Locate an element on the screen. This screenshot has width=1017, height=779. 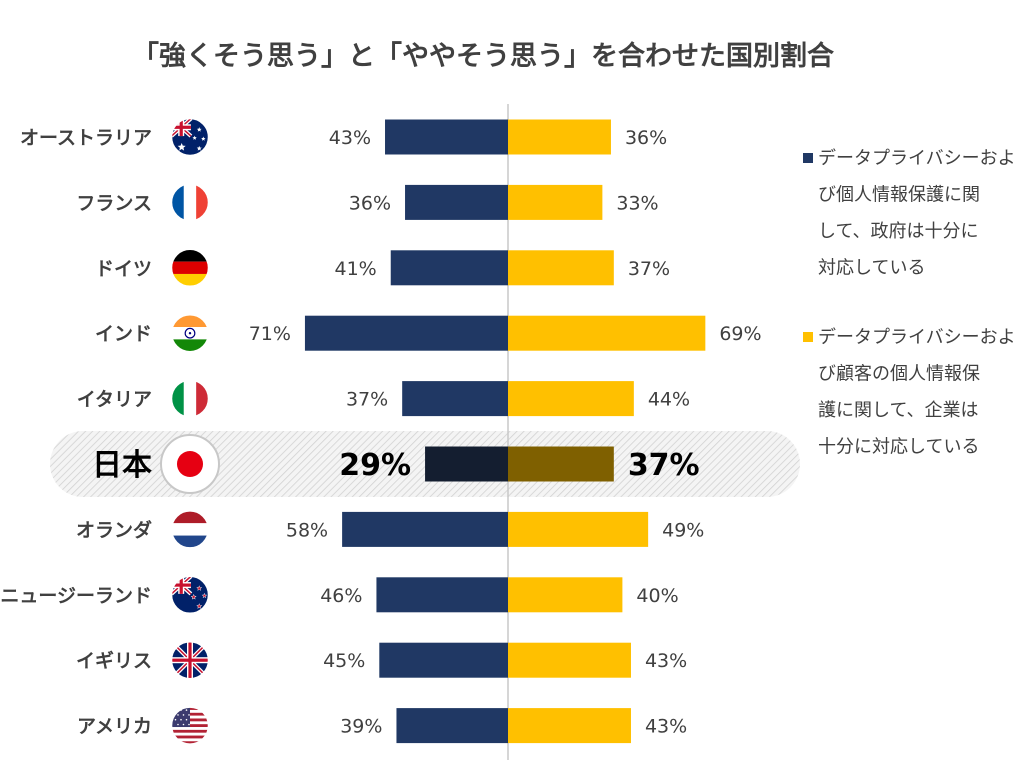
category-label: イタリア is located at coordinates (114, 400).